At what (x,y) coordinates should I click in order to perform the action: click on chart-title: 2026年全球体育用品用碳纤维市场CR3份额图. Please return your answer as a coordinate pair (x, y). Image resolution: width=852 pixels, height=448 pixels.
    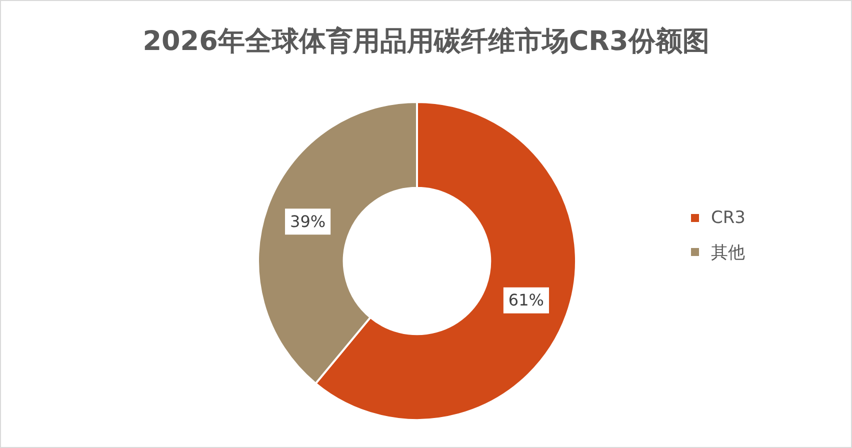
    Looking at the image, I should click on (426, 42).